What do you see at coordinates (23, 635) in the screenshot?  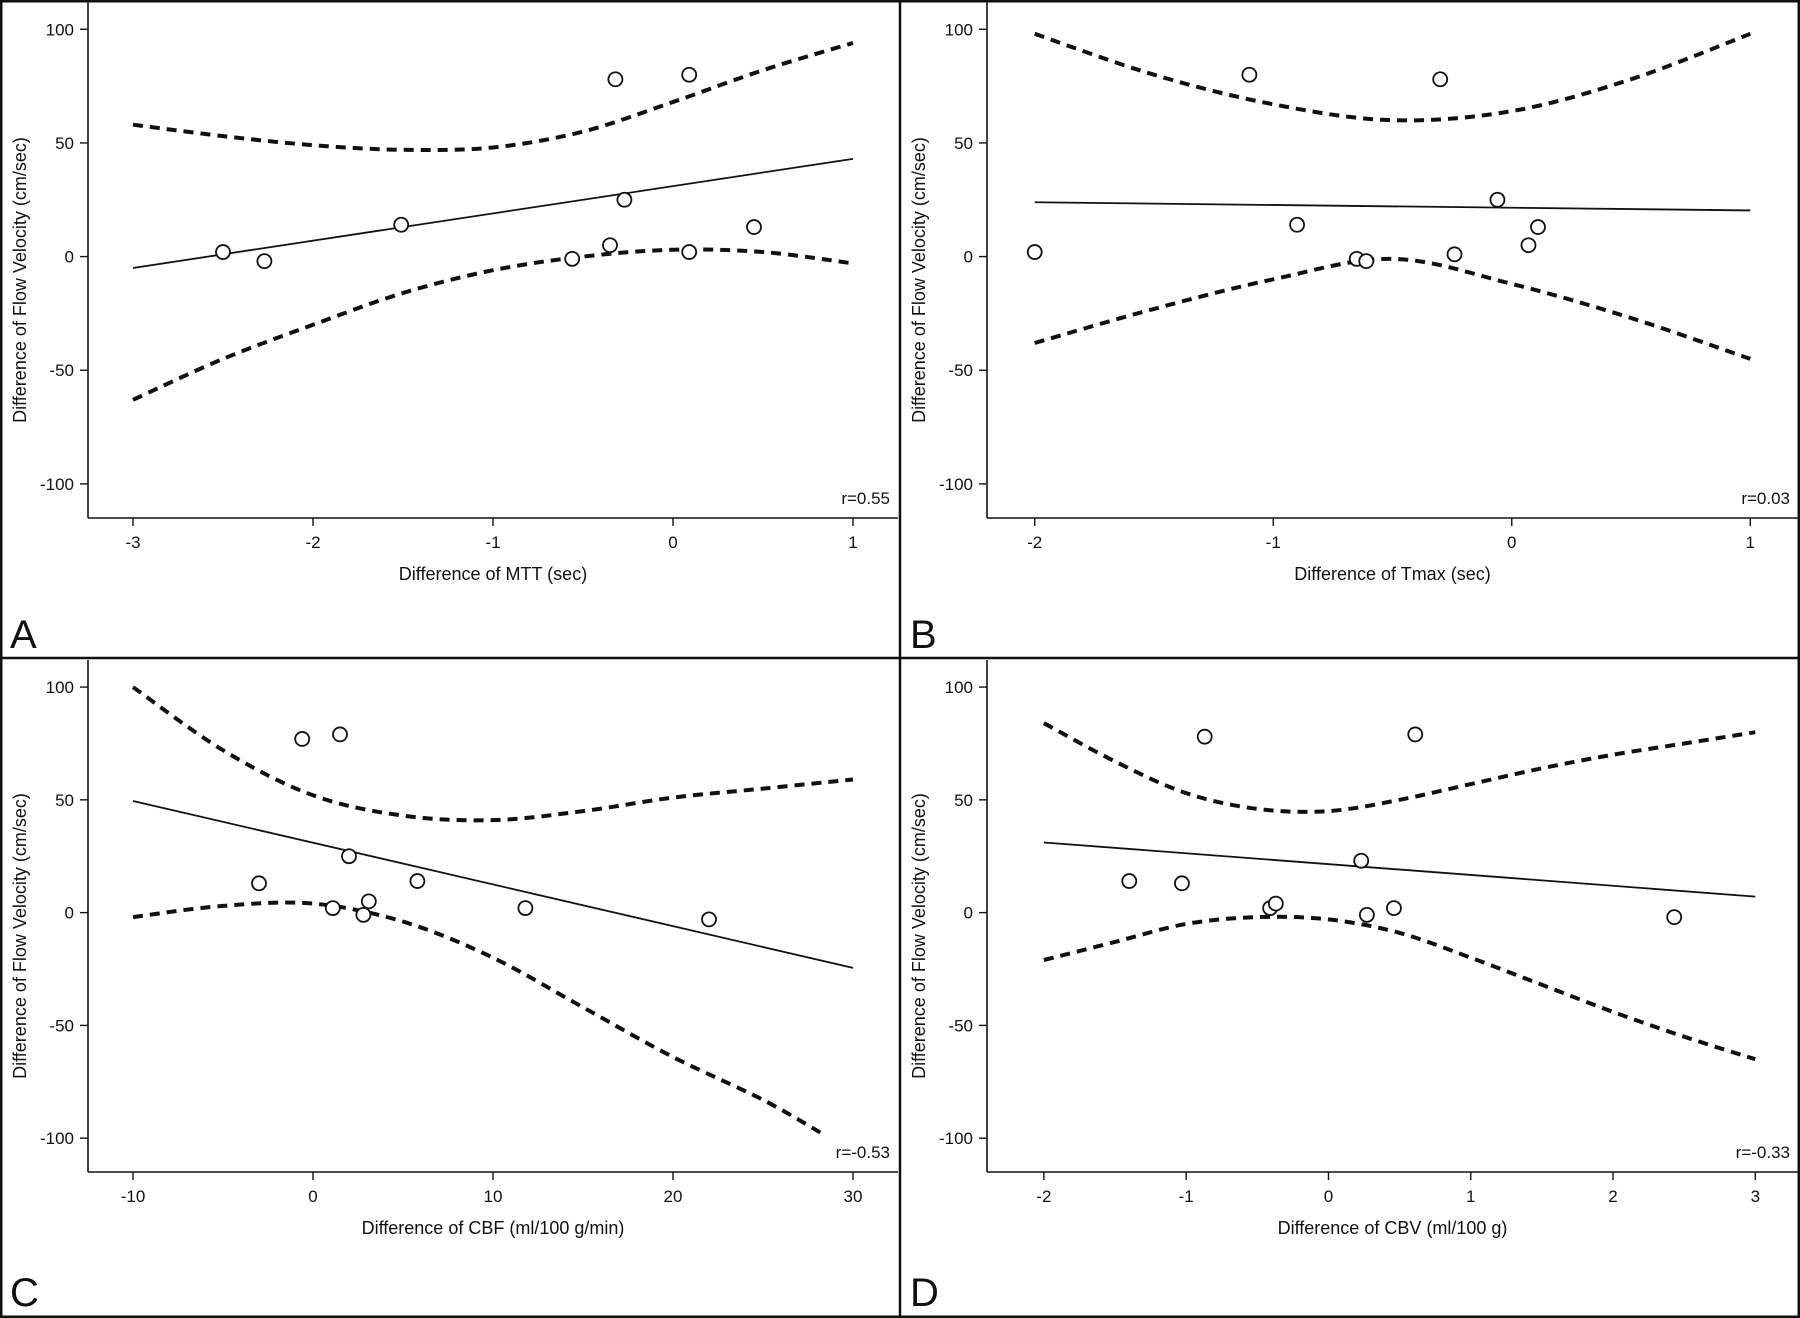 I see `panel-letter: A` at bounding box center [23, 635].